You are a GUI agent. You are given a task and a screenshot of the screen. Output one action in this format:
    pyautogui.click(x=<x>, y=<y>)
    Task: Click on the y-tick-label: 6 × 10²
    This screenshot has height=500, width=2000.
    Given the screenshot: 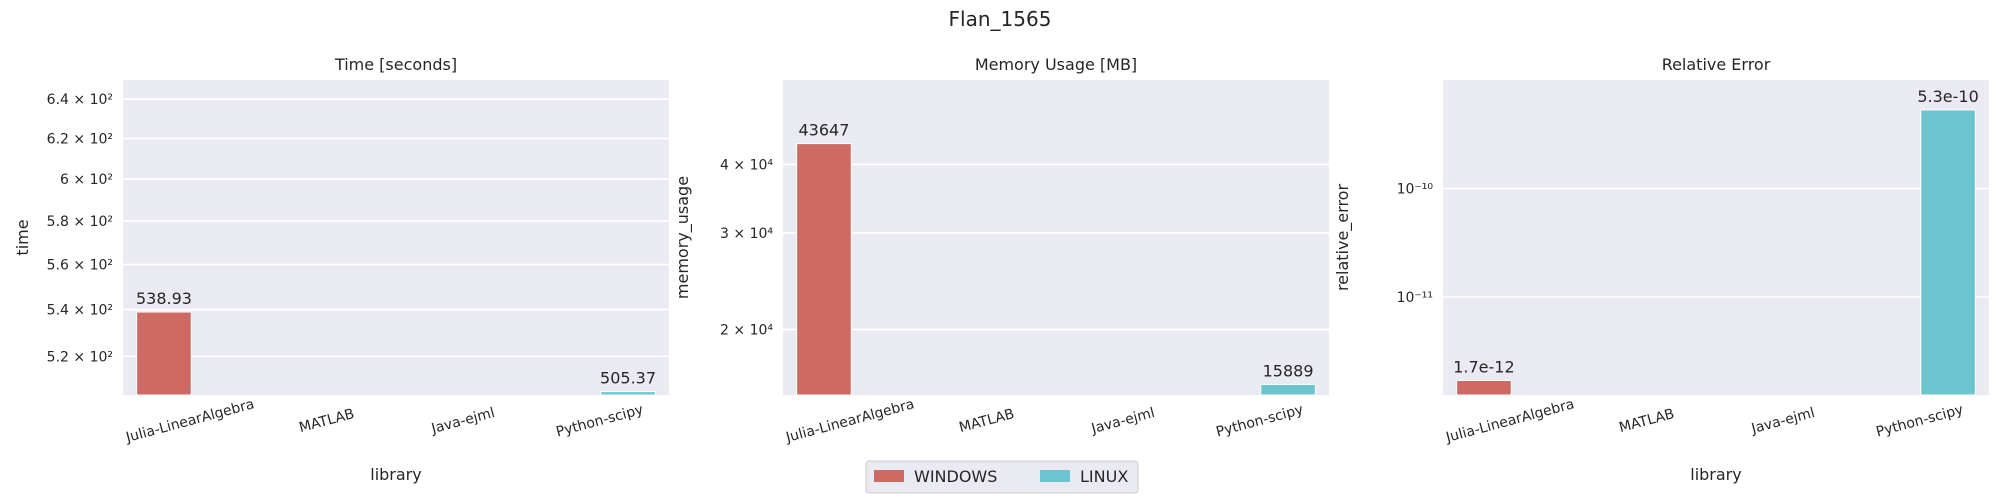 What is the action you would take?
    pyautogui.click(x=86, y=180)
    